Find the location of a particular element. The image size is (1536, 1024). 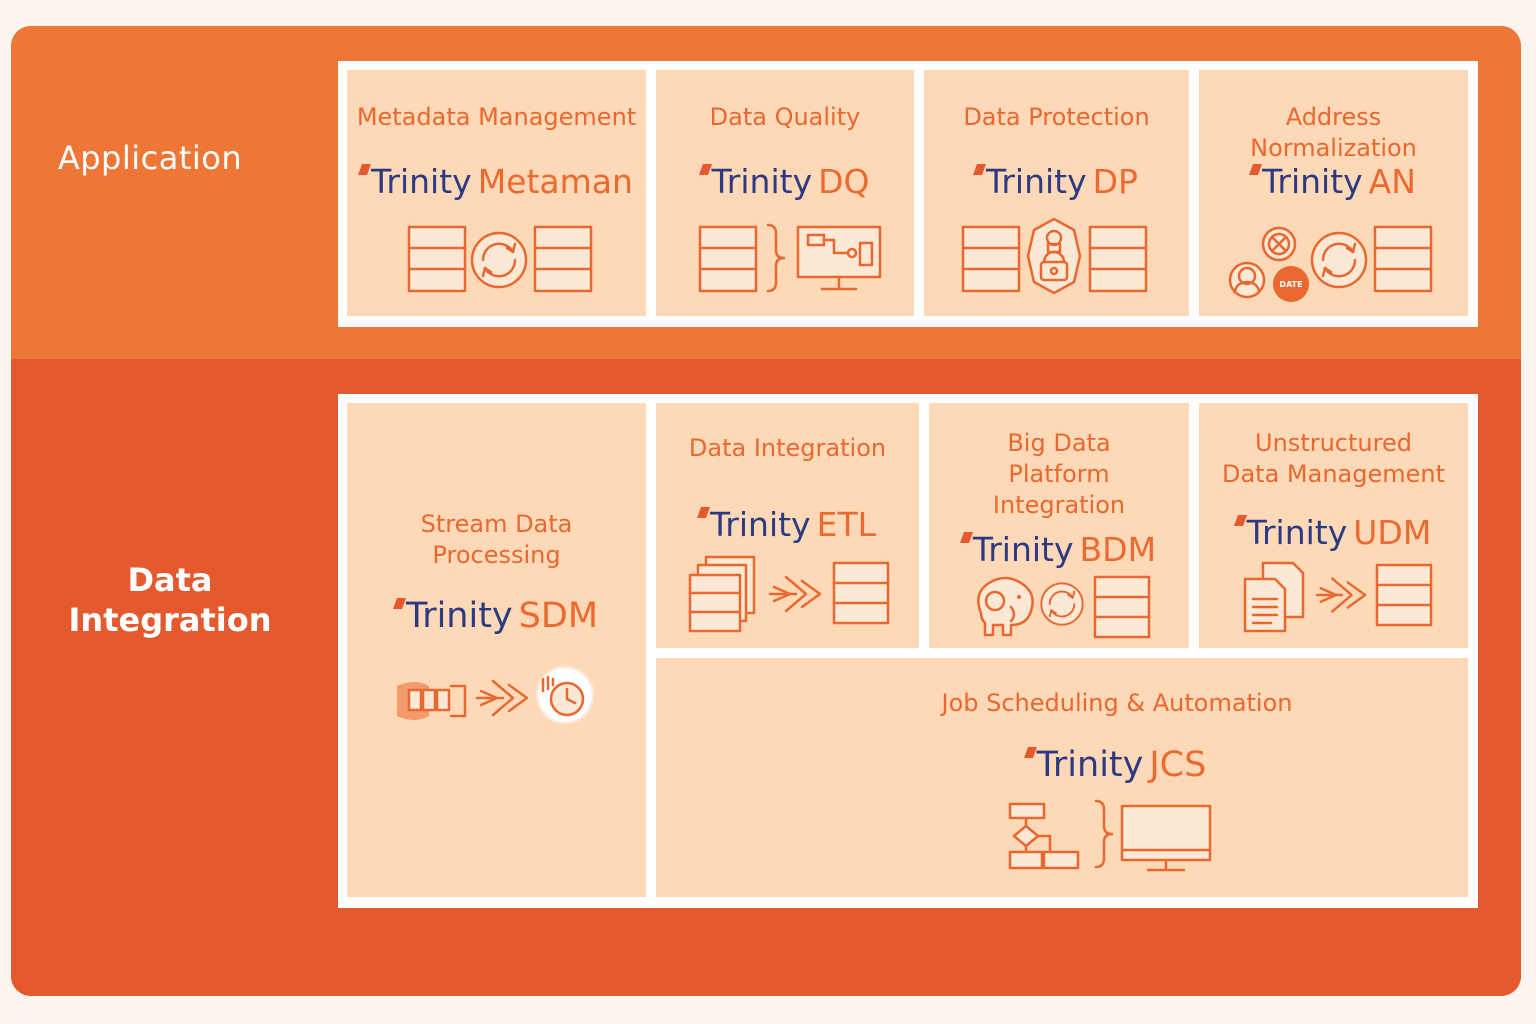

product-name: AN is located at coordinates (1392, 181).